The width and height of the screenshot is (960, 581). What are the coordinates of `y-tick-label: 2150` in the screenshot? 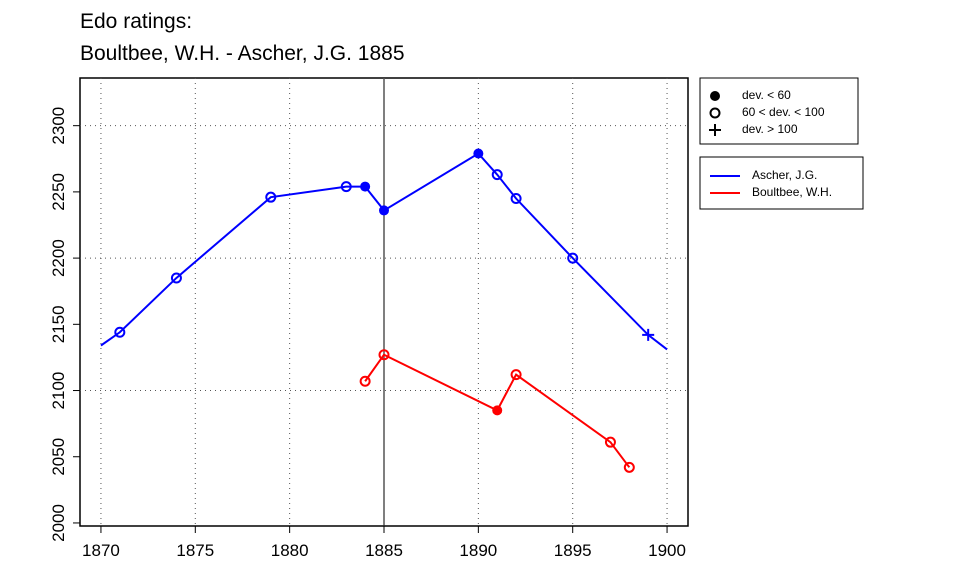 It's located at (58, 324).